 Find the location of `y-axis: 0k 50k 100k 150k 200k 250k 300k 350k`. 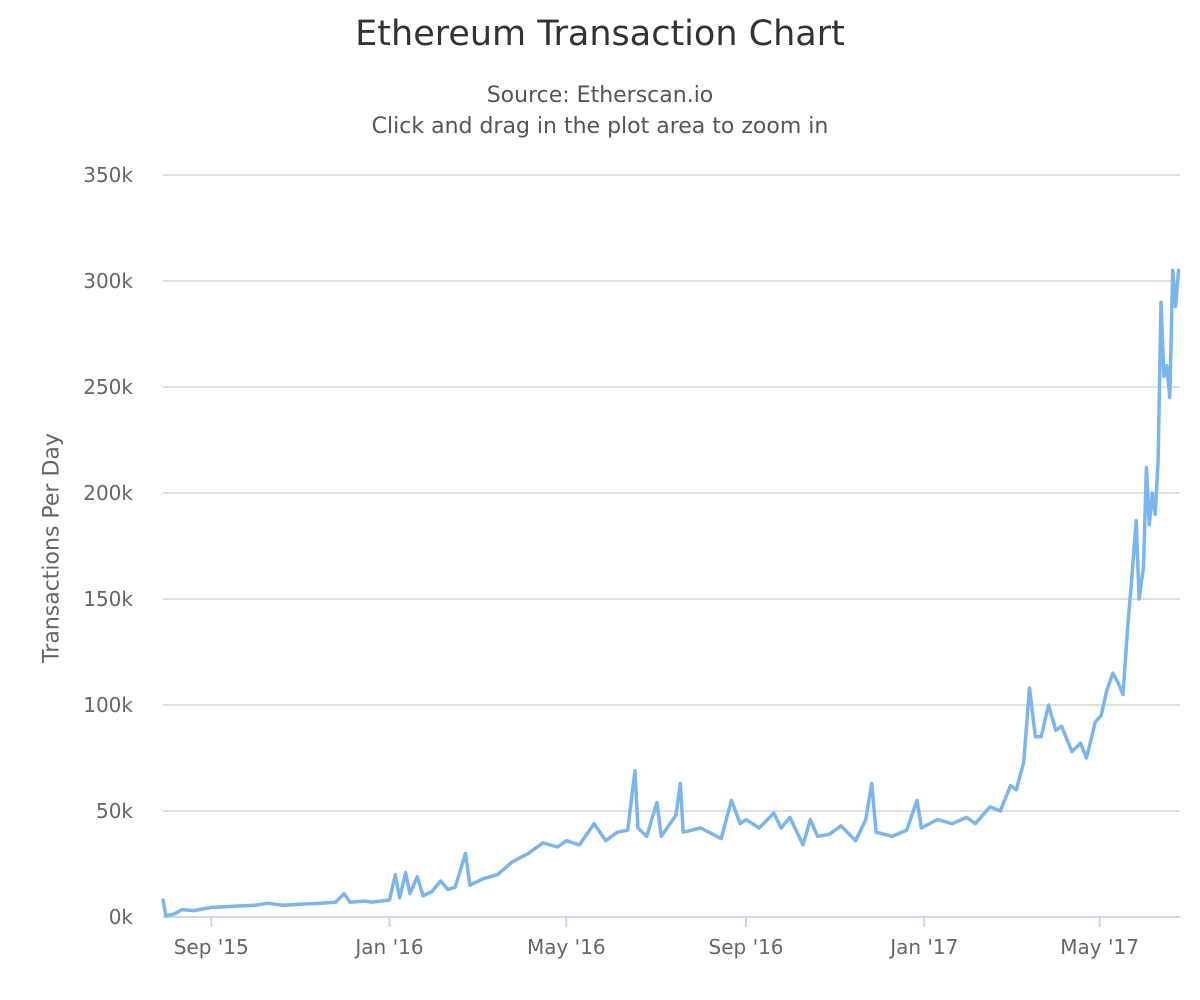

y-axis: 0k 50k 100k 150k 200k 250k 300k 350k is located at coordinates (108, 546).